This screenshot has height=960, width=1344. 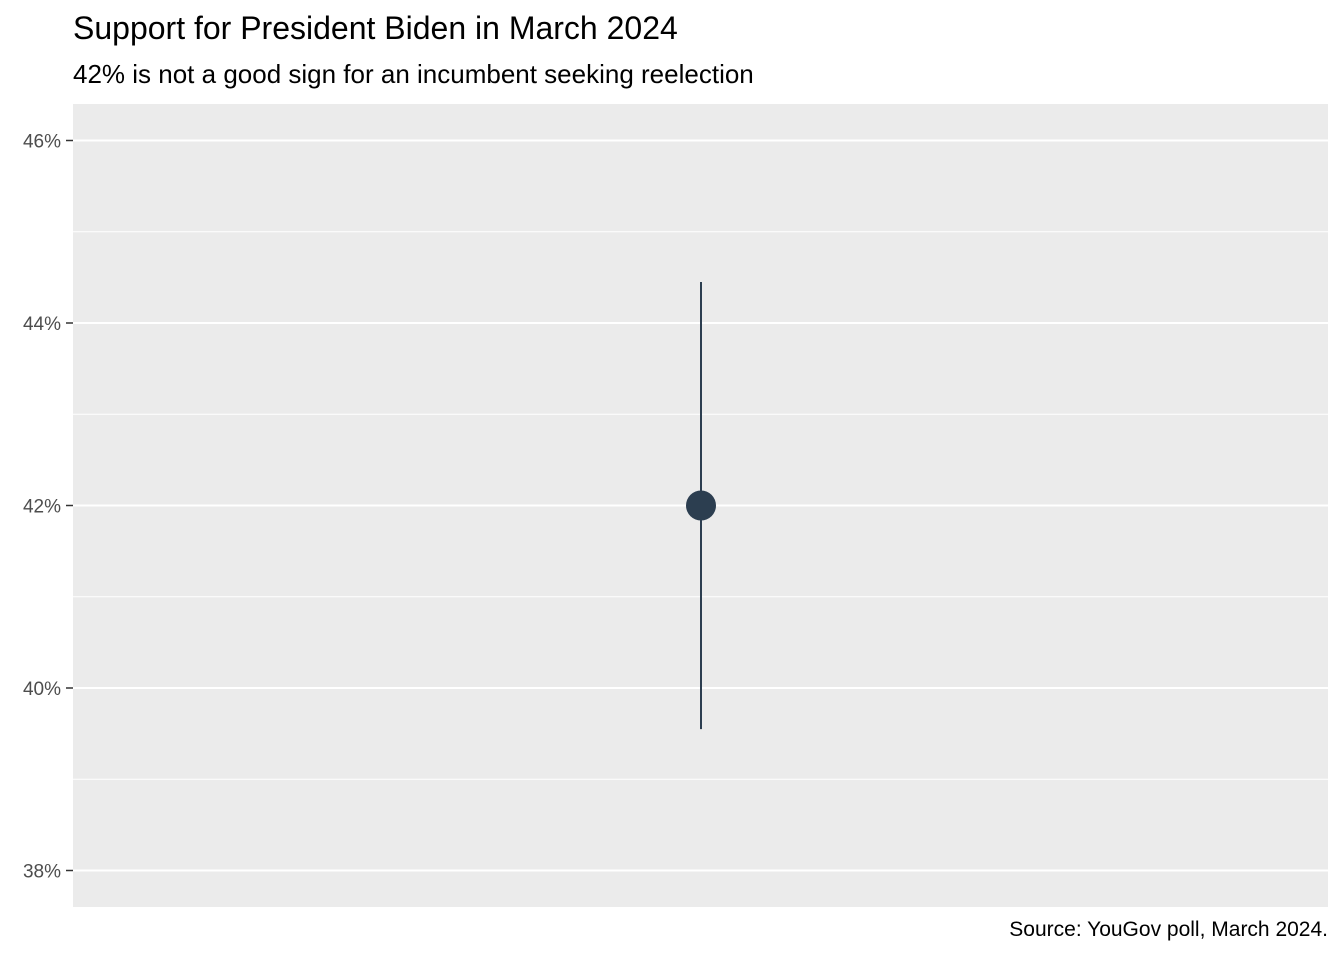 I want to click on y-tick-label: 46%, so click(x=42, y=142).